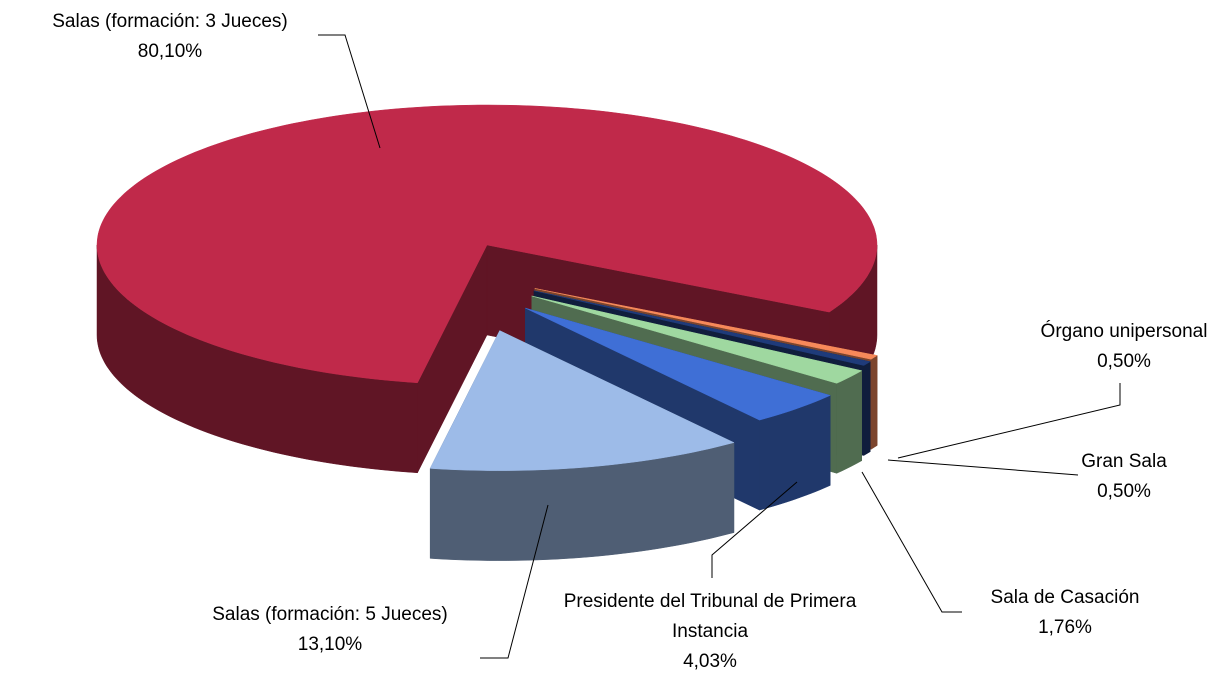  What do you see at coordinates (1065, 627) in the screenshot?
I see `label-value: 1,76%` at bounding box center [1065, 627].